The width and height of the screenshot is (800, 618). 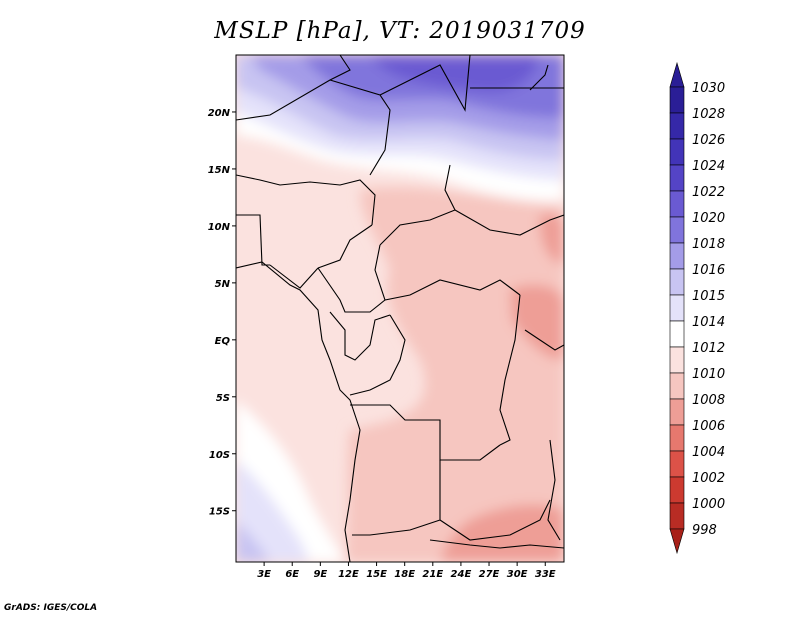 What do you see at coordinates (708, 426) in the screenshot?
I see `colorbar-label: 1006` at bounding box center [708, 426].